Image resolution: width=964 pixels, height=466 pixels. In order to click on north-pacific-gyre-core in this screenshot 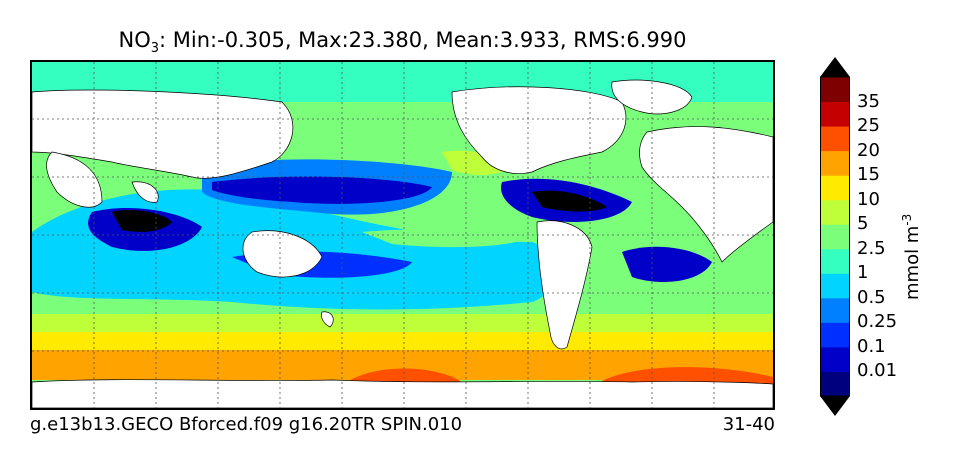, I will do `click(322, 190)`.